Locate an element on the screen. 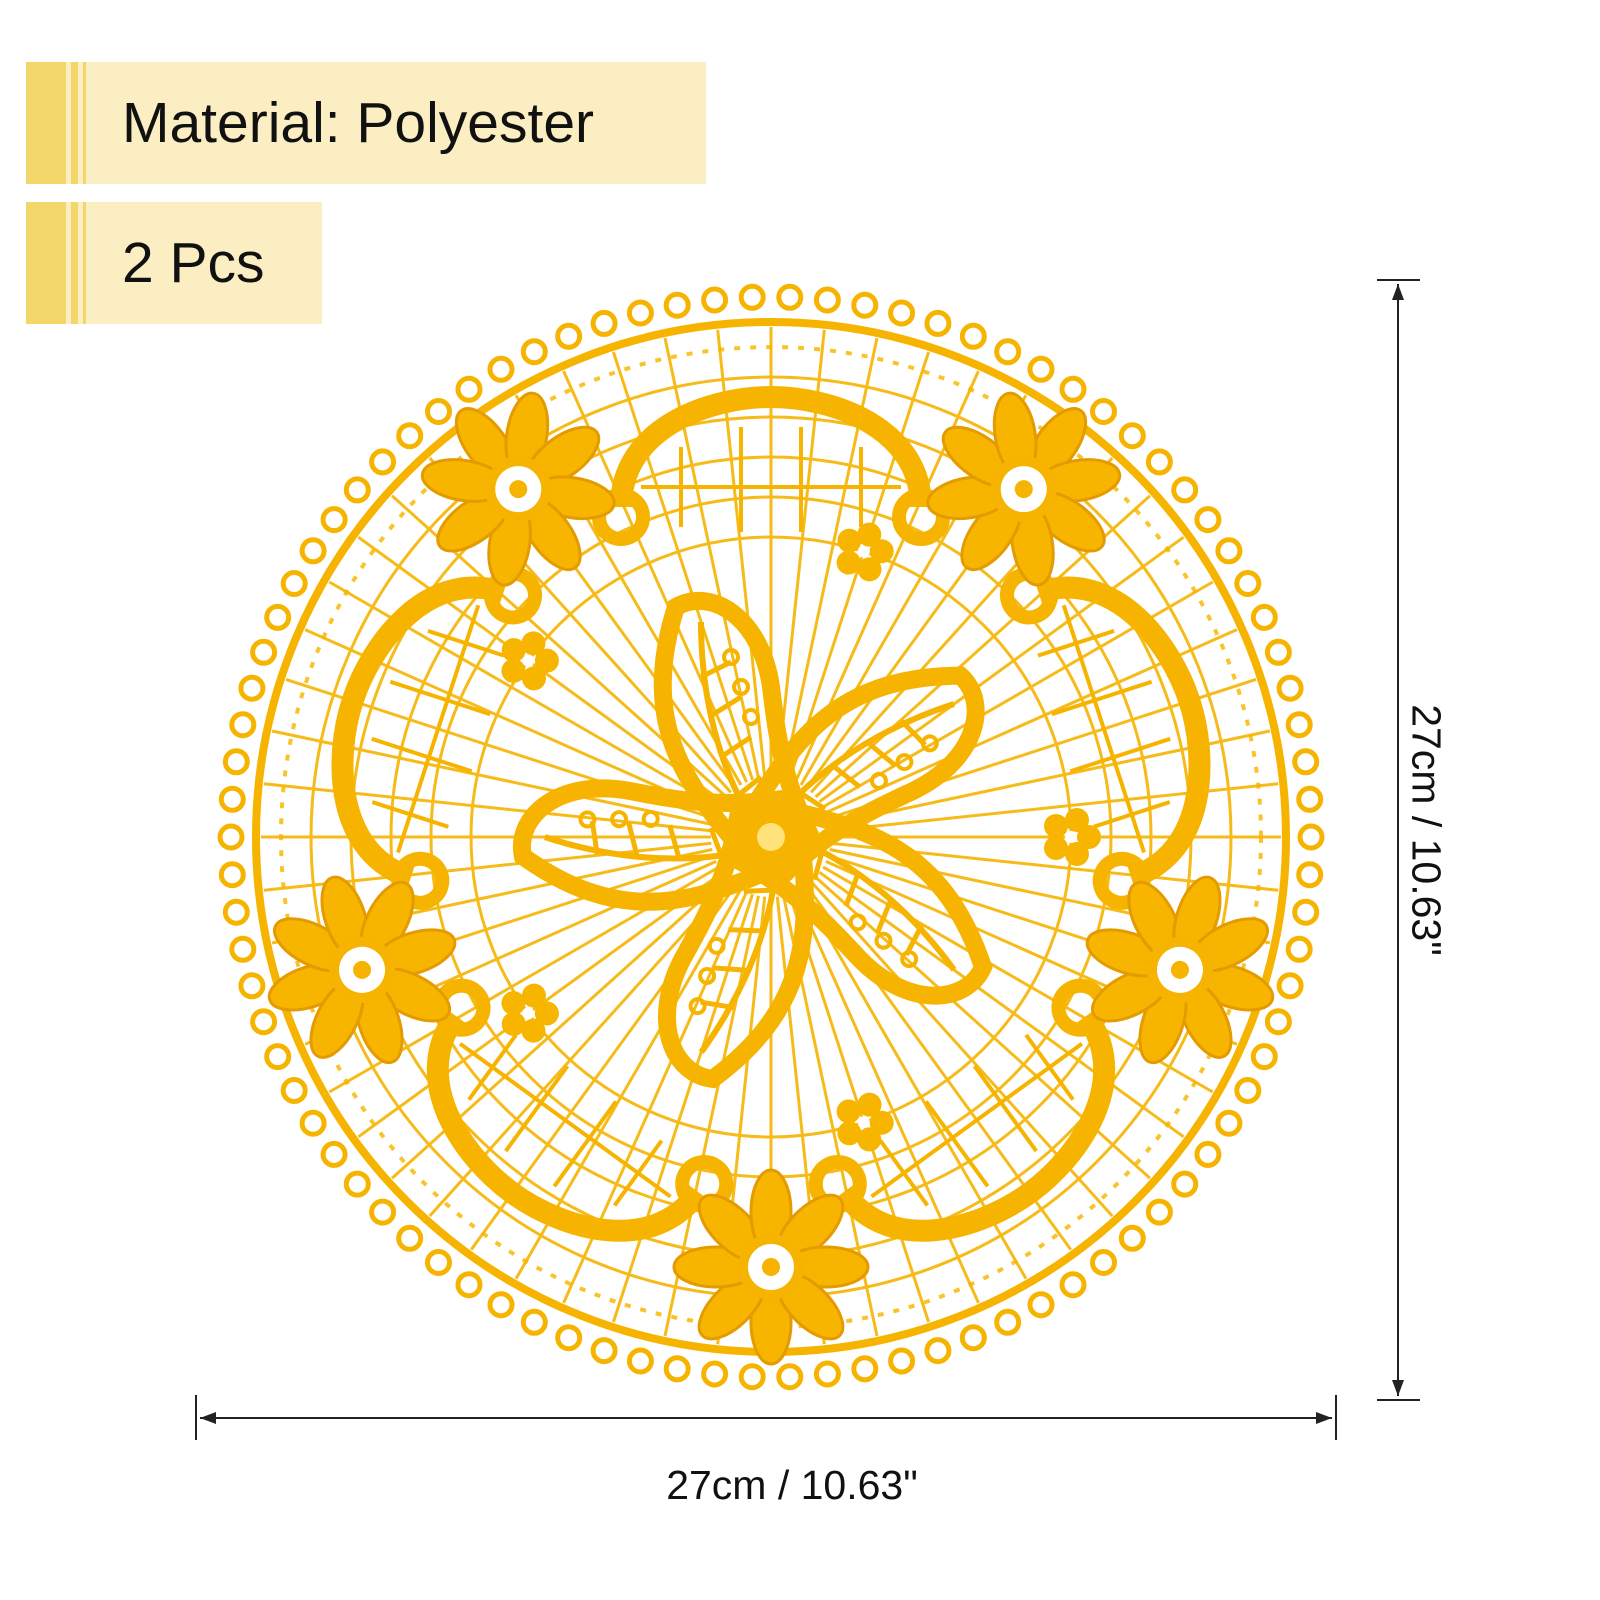  width-dimension-label: 27cm / 10.63" is located at coordinates (792, 1485).